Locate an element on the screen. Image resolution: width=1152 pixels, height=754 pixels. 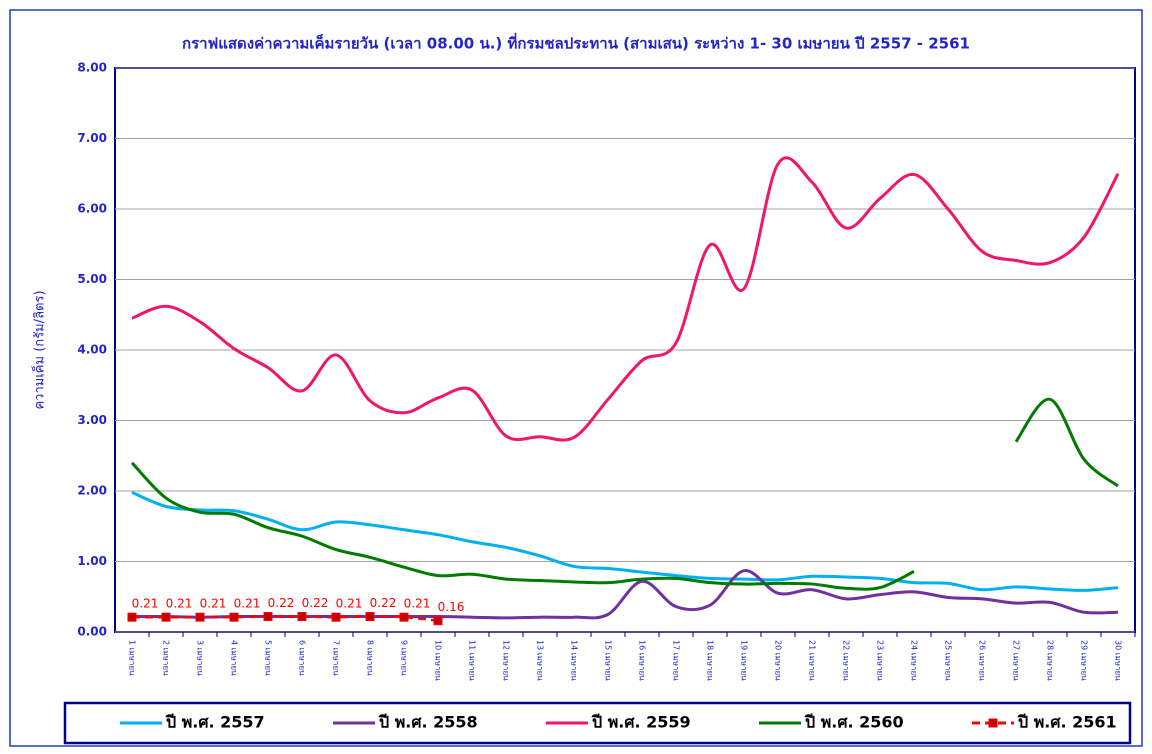
x-tick-label: 22 เมษายน is located at coordinates (846, 660).